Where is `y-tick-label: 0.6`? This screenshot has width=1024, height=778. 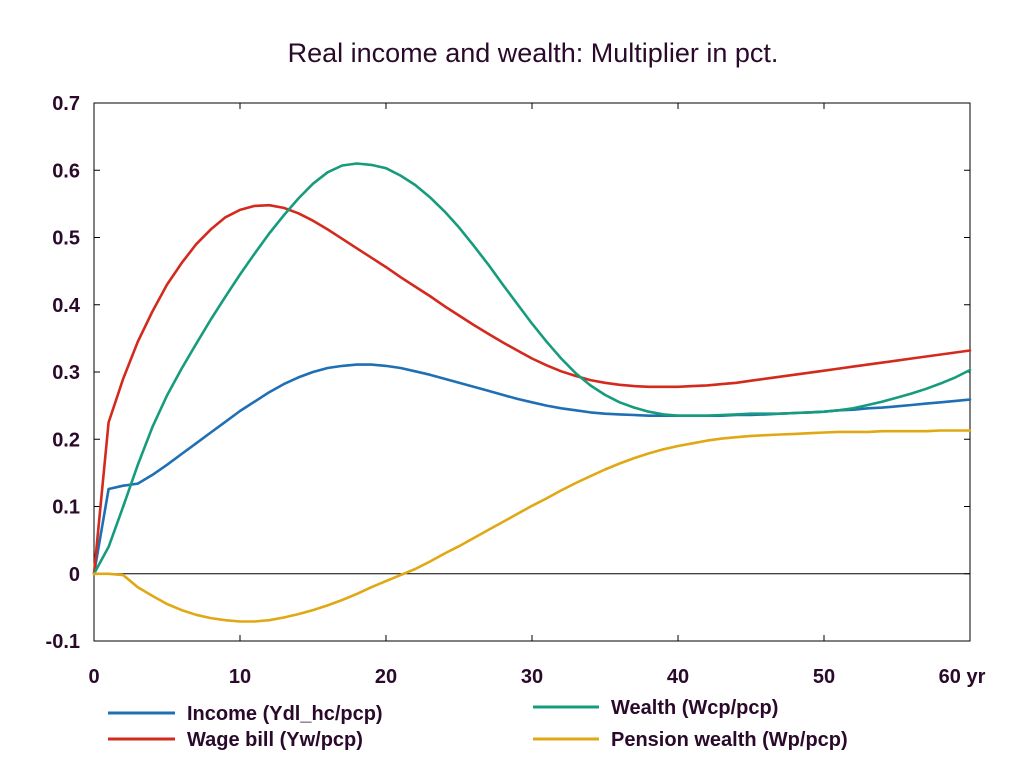
y-tick-label: 0.6 is located at coordinates (66, 171).